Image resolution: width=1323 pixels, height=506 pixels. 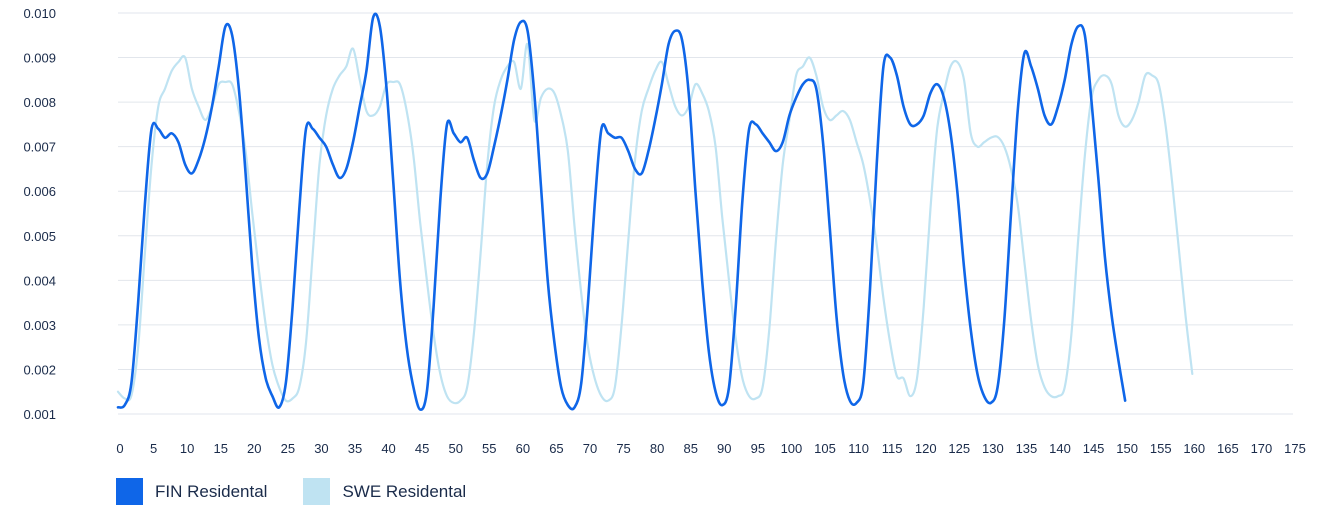 I want to click on x-tick-label: 20, so click(x=254, y=448).